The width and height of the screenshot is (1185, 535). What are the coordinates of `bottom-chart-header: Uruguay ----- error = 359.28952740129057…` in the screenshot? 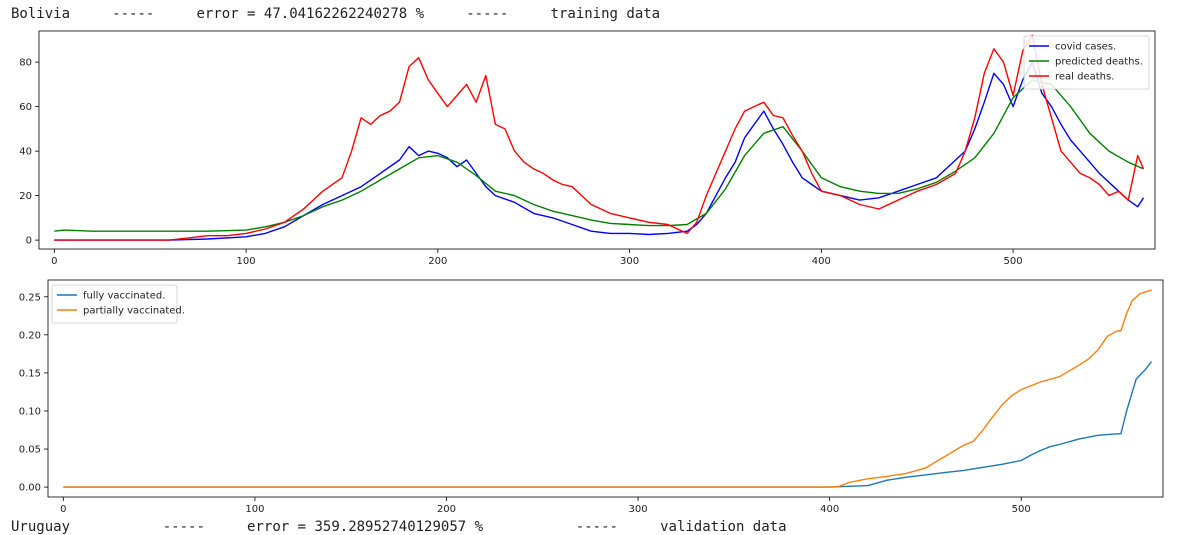 It's located at (399, 527).